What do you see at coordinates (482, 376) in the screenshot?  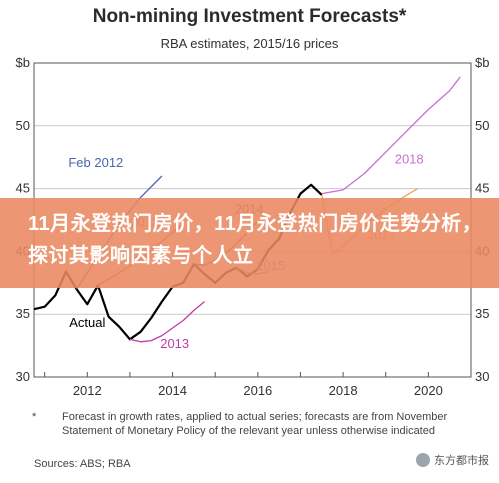 I see `y-tick-label-right: 30` at bounding box center [482, 376].